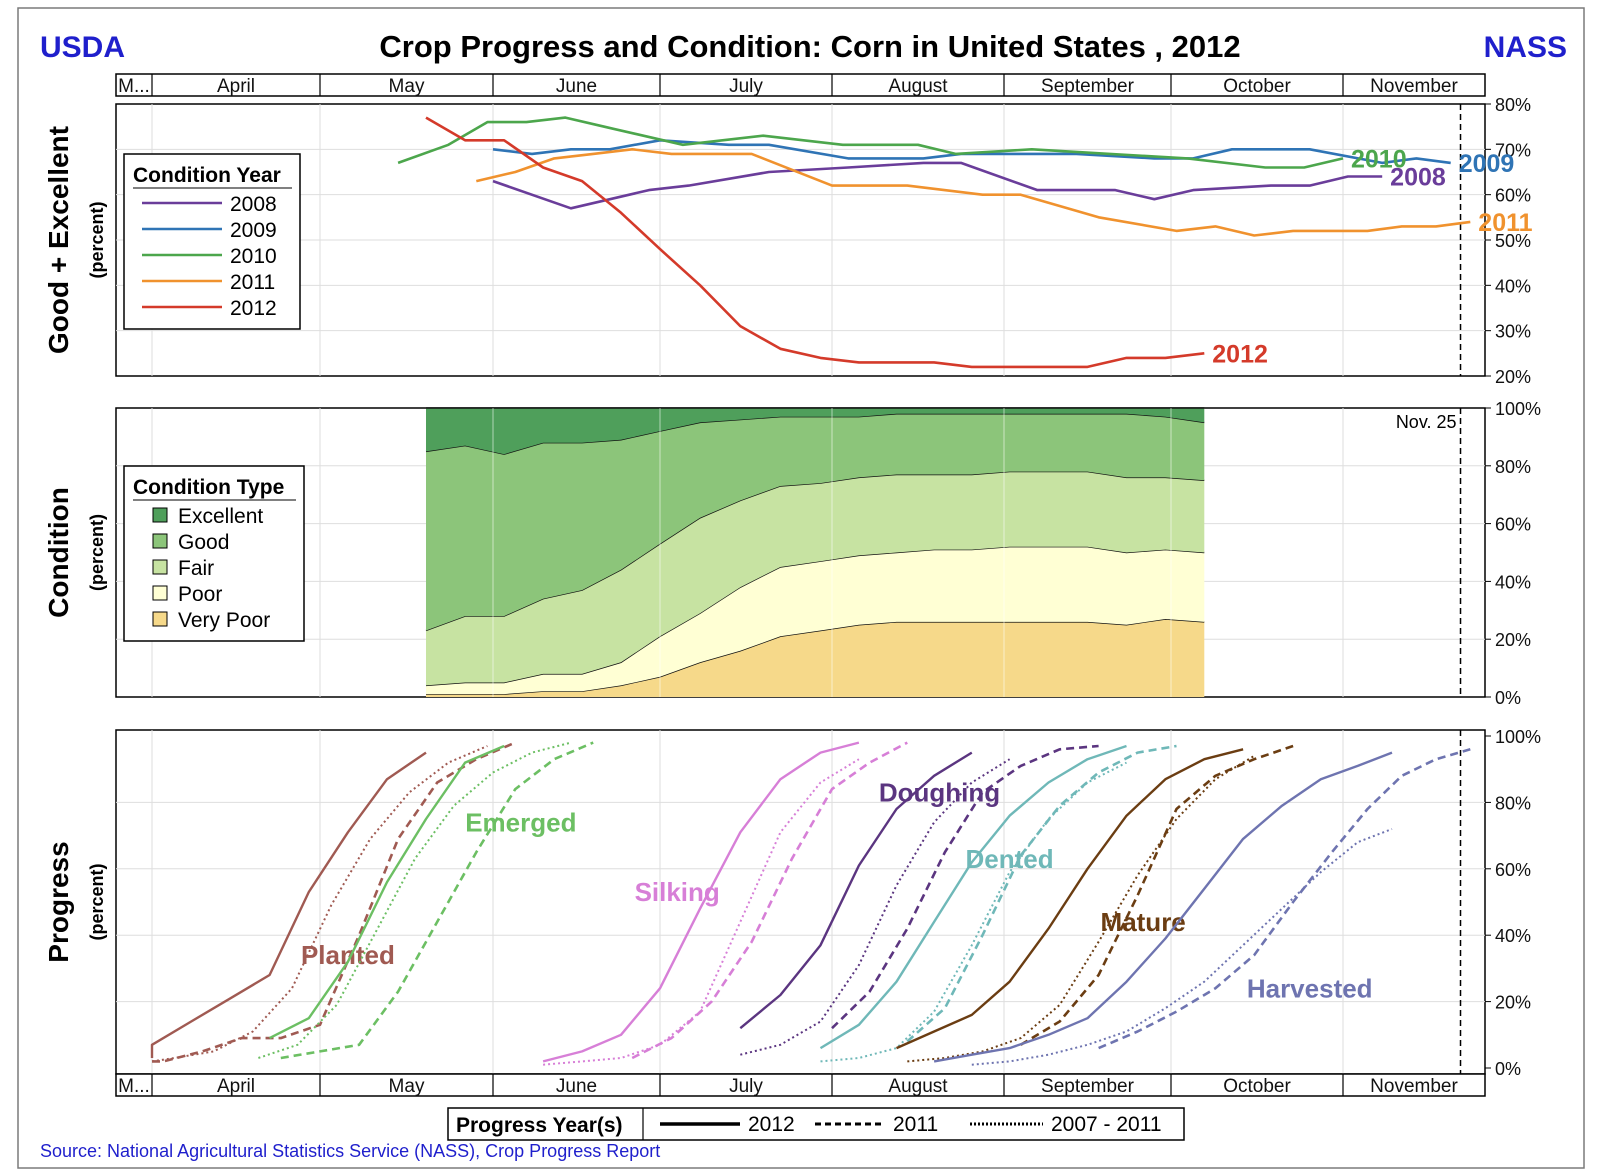 This screenshot has height=1175, width=1600. Describe the element at coordinates (58, 240) in the screenshot. I see `ge-ylabel: Good + Excellent` at that location.